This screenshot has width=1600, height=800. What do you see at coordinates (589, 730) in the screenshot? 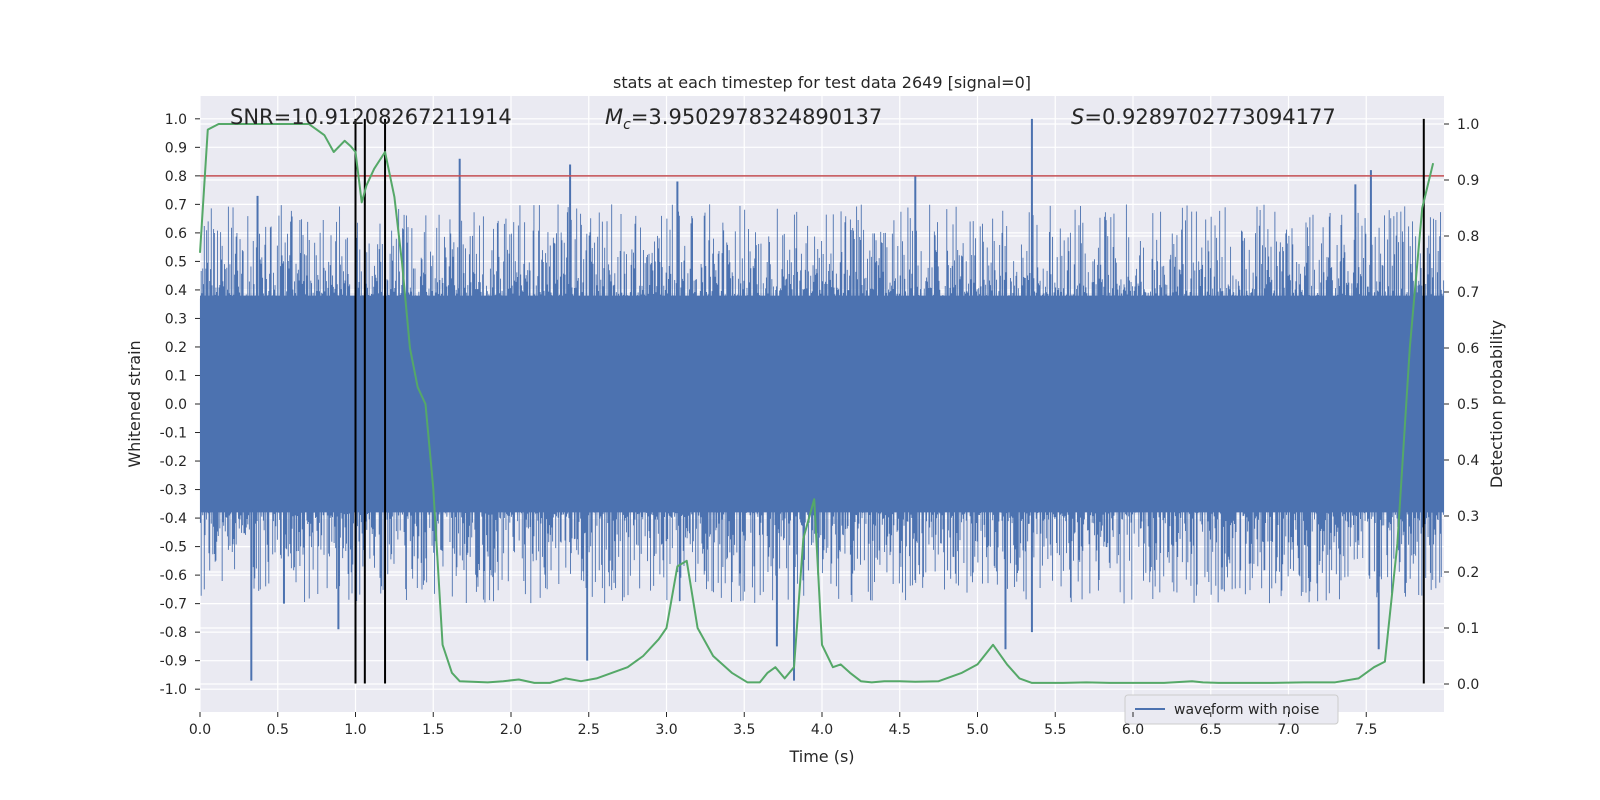
I see `x-tick-label: 2.5` at bounding box center [589, 730].